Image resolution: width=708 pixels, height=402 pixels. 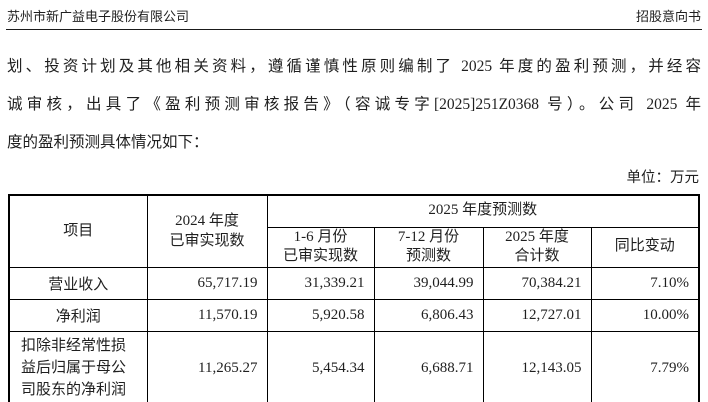 What do you see at coordinates (354, 15) in the screenshot?
I see `page-header: 苏州市新广益电子股份有限公司 招股意向书` at bounding box center [354, 15].